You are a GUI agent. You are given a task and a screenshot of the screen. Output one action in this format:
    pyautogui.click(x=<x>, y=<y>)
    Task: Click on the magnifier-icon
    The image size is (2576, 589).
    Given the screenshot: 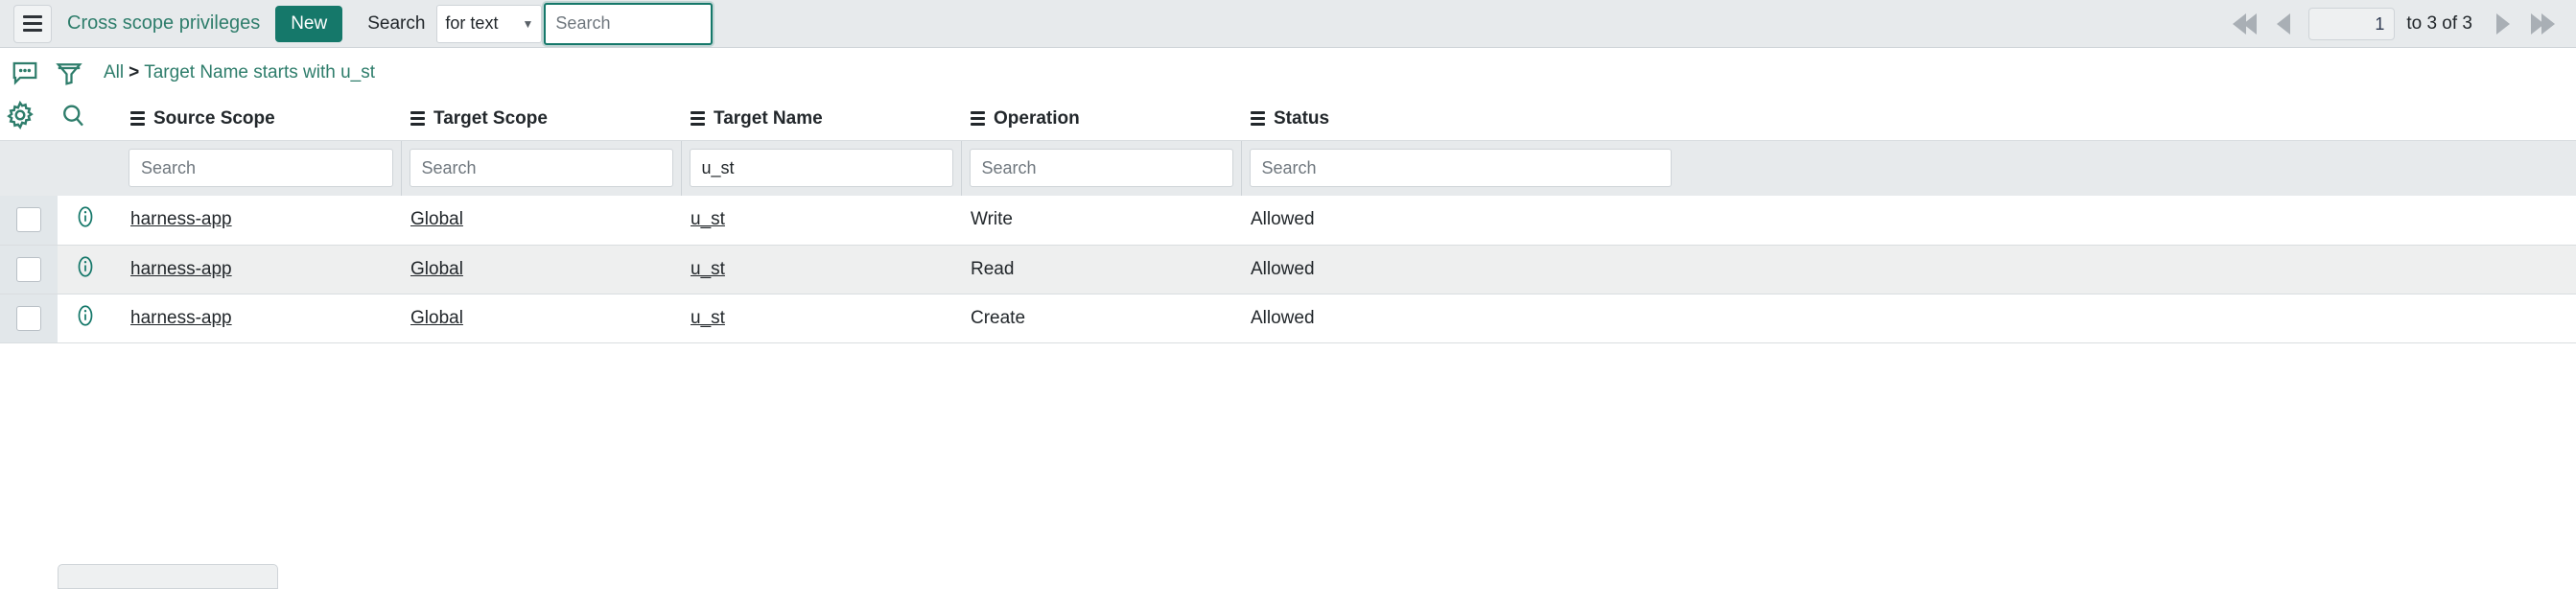 What is the action you would take?
    pyautogui.click(x=73, y=115)
    